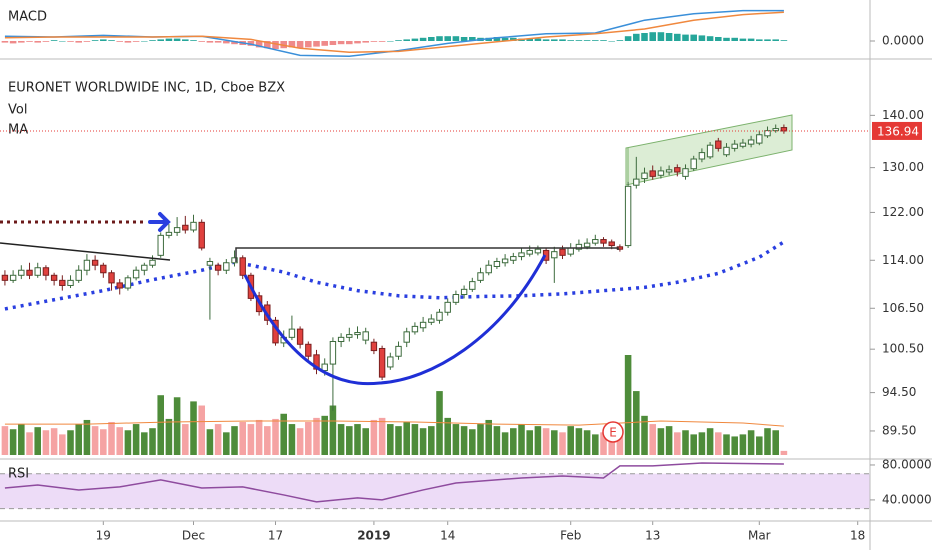 The image size is (932, 550). Describe the element at coordinates (857, 536) in the screenshot. I see `x-tick-label: 18` at that location.